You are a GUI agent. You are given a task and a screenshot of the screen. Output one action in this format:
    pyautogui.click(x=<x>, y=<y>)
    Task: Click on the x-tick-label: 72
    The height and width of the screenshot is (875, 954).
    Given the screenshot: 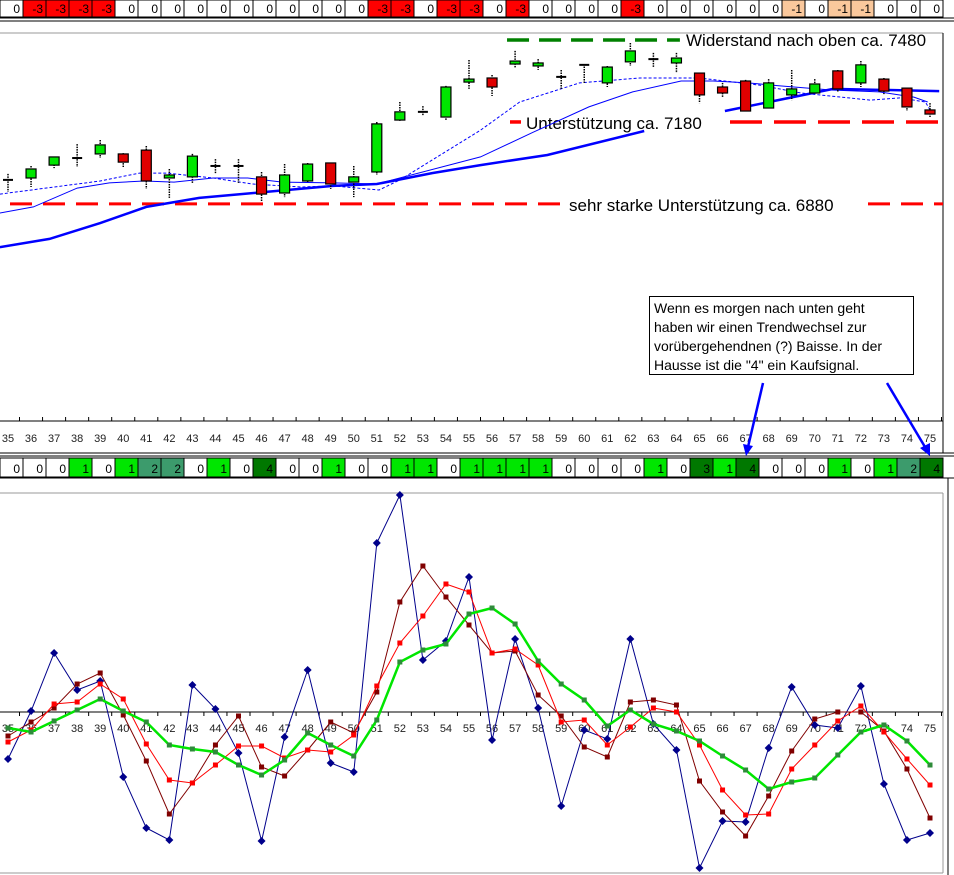 What is the action you would take?
    pyautogui.click(x=861, y=439)
    